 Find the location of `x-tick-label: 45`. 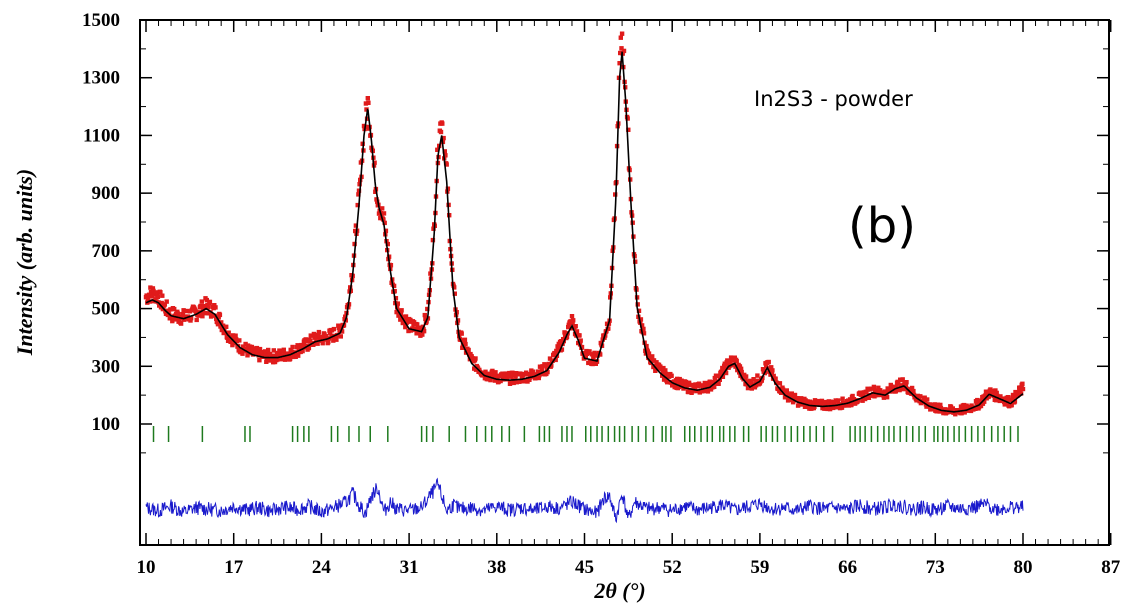

x-tick-label: 45 is located at coordinates (584, 567).